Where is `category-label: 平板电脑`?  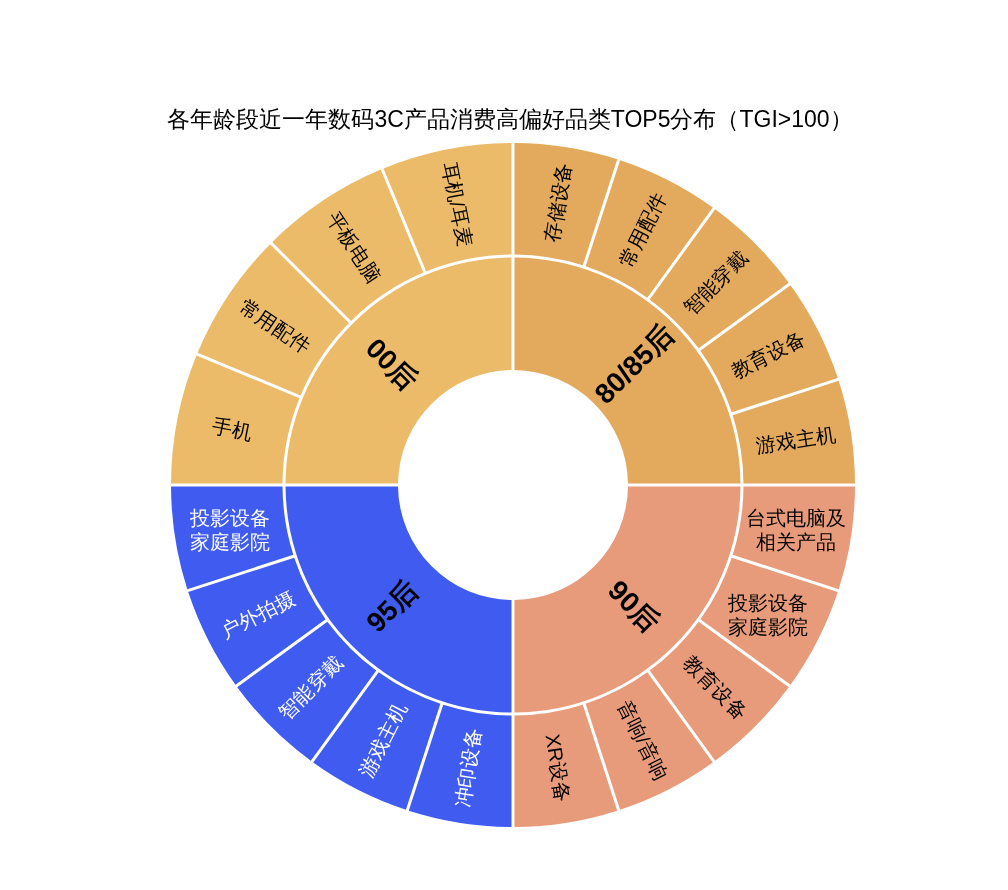 category-label: 平板电脑 is located at coordinates (354, 247).